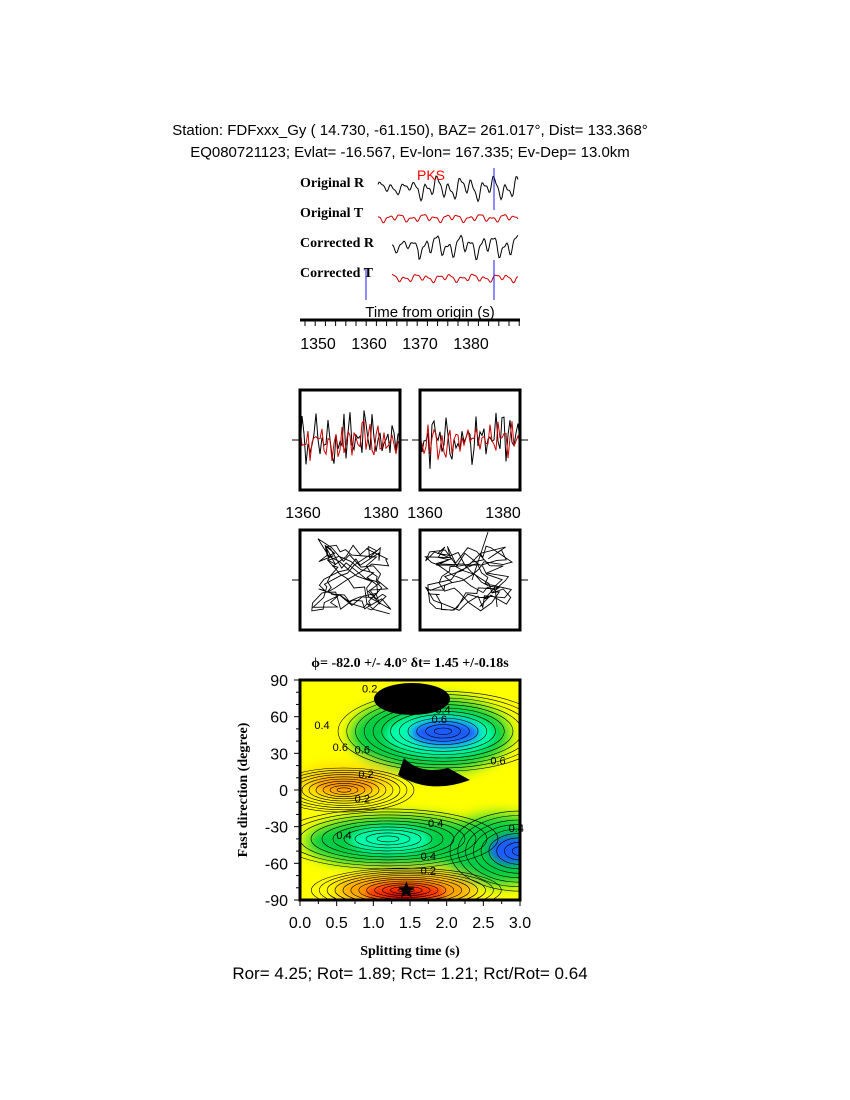 The width and height of the screenshot is (850, 1100). I want to click on y-tick-label: -30, so click(276, 828).